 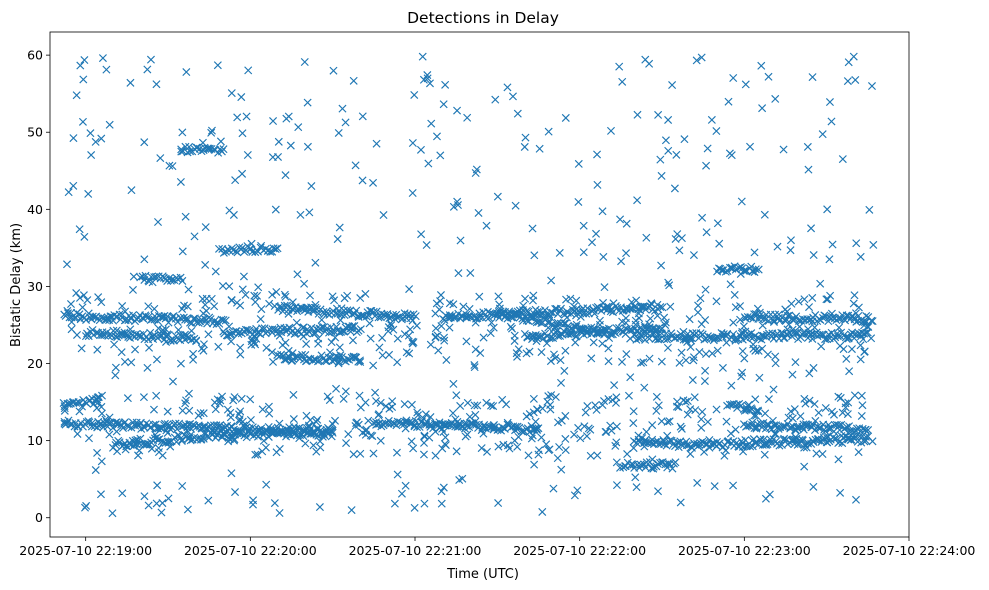 What do you see at coordinates (415, 550) in the screenshot?
I see `x-tick-label: 2025-07-10 22:21:00` at bounding box center [415, 550].